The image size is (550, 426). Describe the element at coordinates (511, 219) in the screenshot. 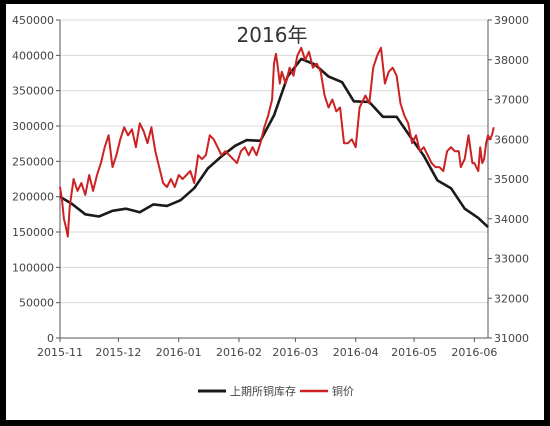

I see `y-right-tick-label: 34000` at that location.